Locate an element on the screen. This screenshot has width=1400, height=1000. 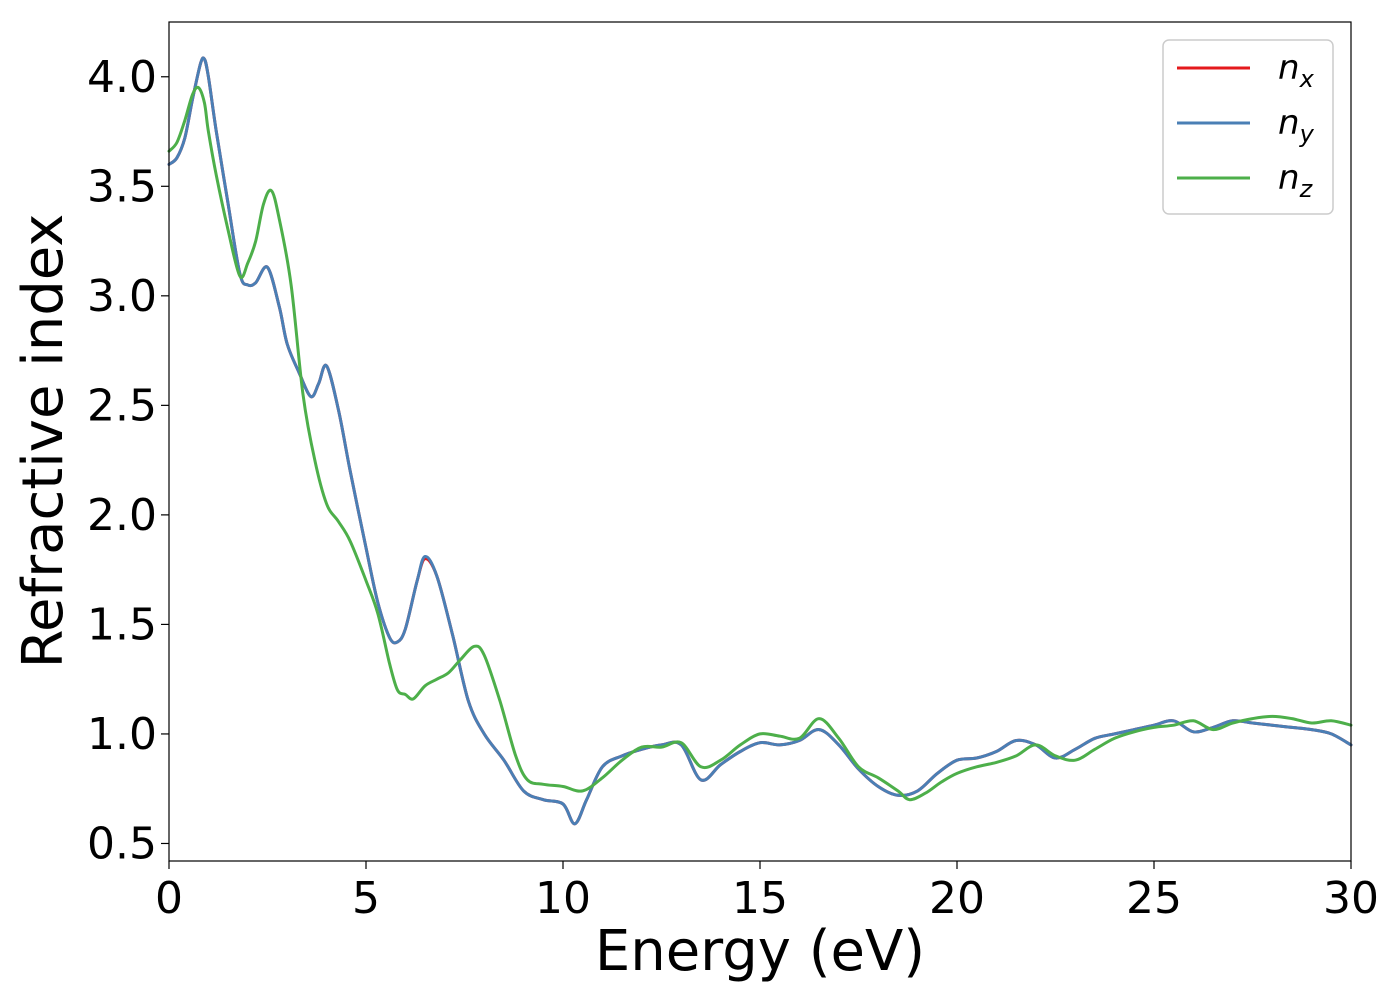
y-tick-label: 1.5 is located at coordinates (122, 624).